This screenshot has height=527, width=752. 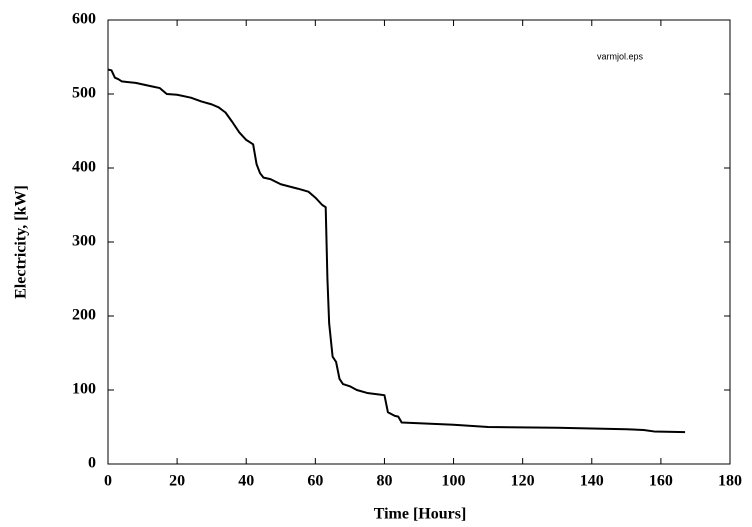 What do you see at coordinates (84, 241) in the screenshot?
I see `y-tick-label: 300` at bounding box center [84, 241].